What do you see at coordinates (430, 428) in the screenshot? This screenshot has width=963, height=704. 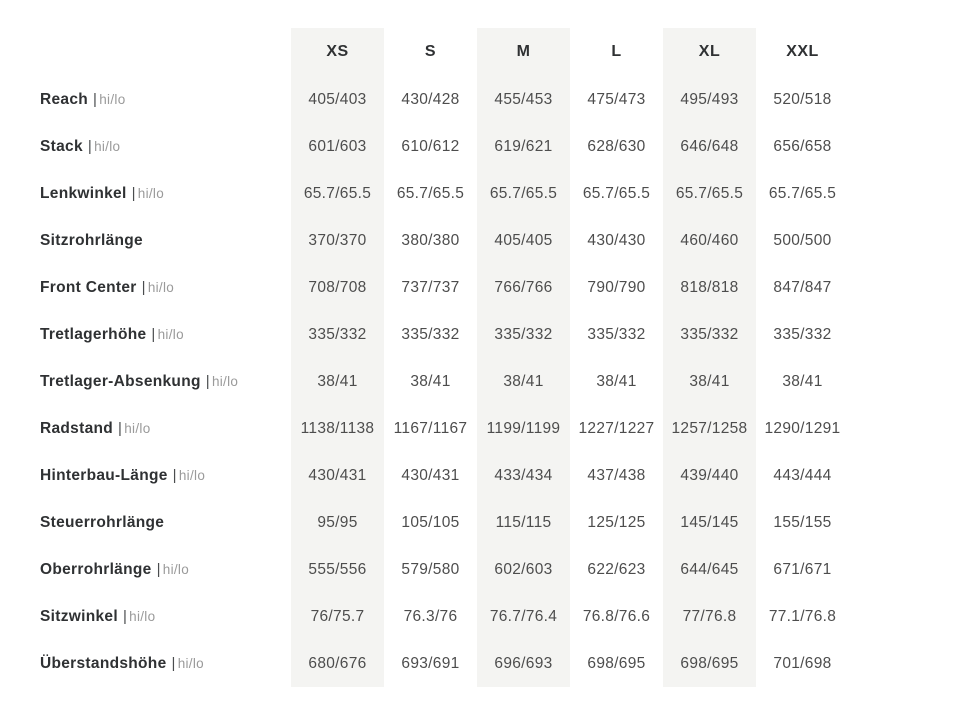 I see `value-cell-s: 1167/1167` at bounding box center [430, 428].